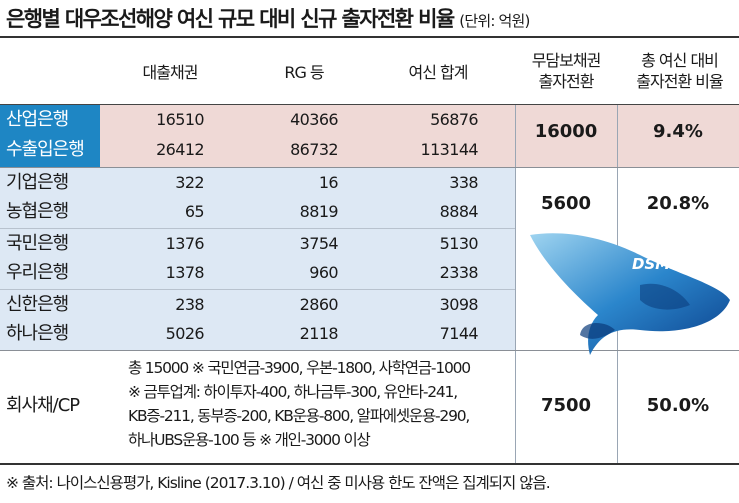 The image size is (739, 503). I want to click on col-header-loan: 대출채권, so click(170, 72).